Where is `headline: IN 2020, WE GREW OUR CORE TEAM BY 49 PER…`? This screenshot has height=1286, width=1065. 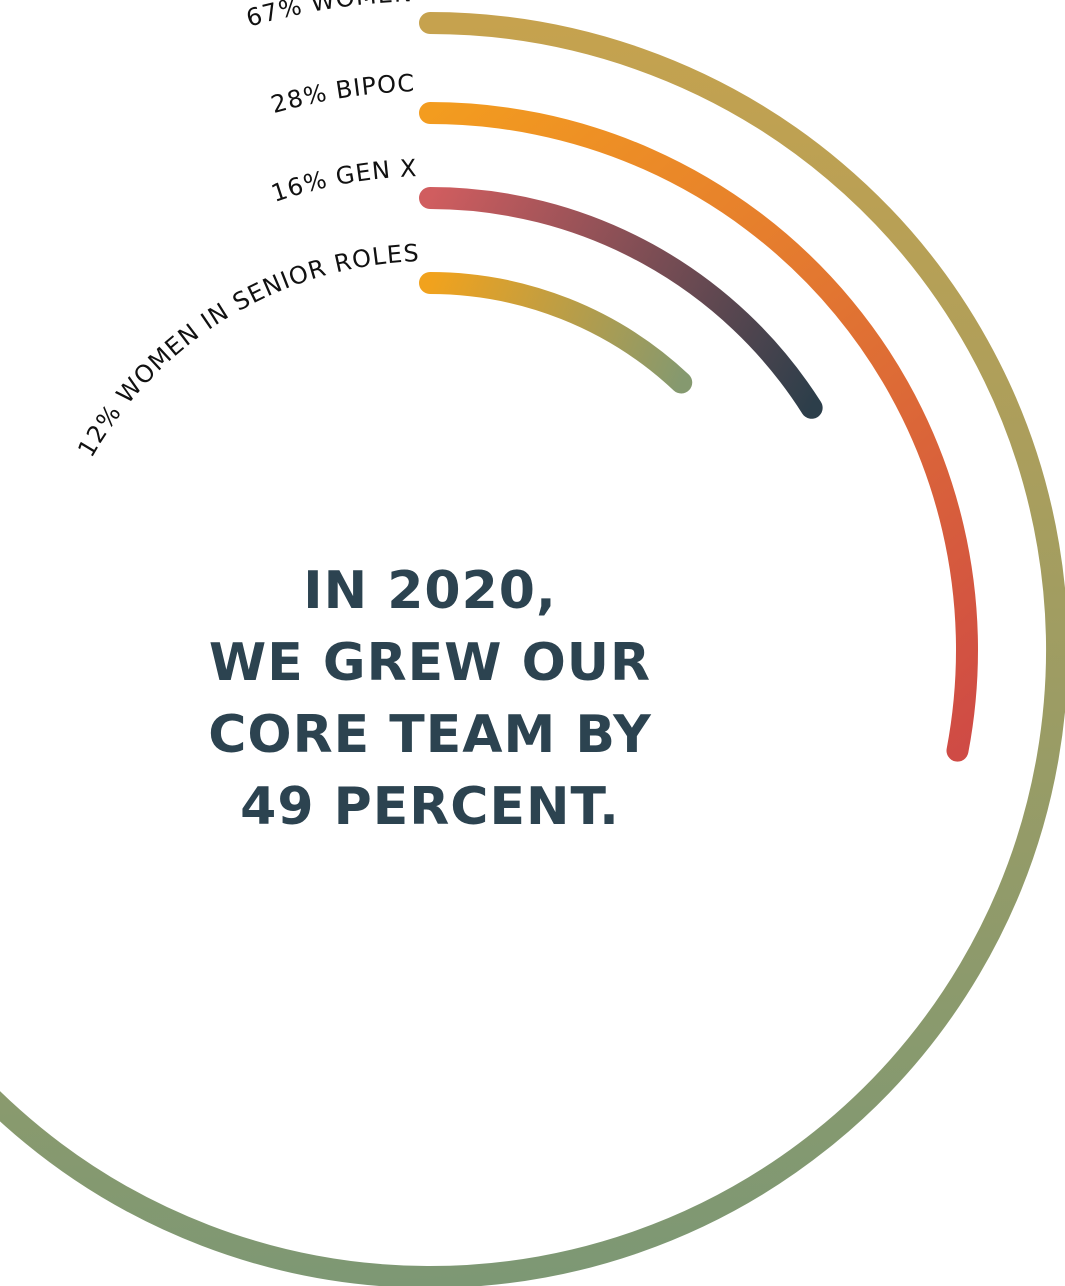 headline: IN 2020, WE GREW OUR CORE TEAM BY 49 PER… is located at coordinates (430, 699).